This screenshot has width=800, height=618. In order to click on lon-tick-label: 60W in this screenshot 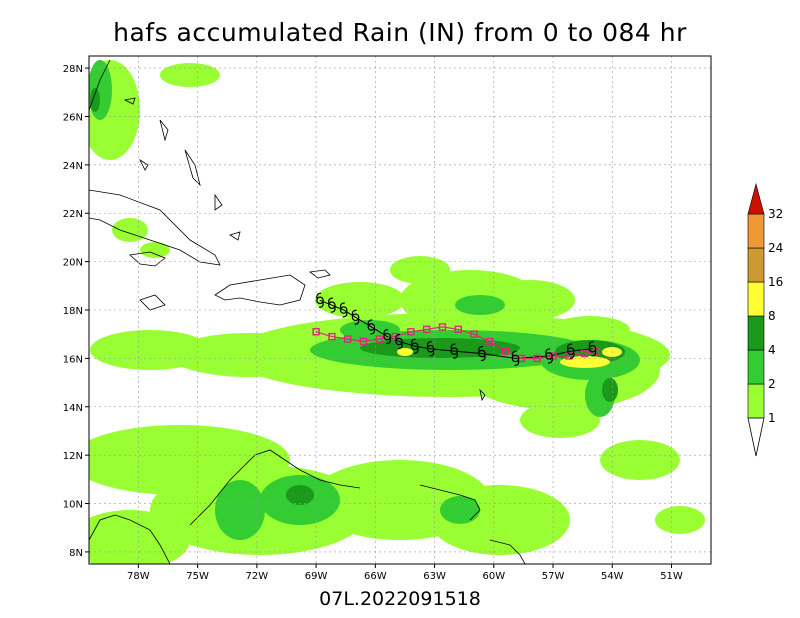, I will do `click(493, 576)`.